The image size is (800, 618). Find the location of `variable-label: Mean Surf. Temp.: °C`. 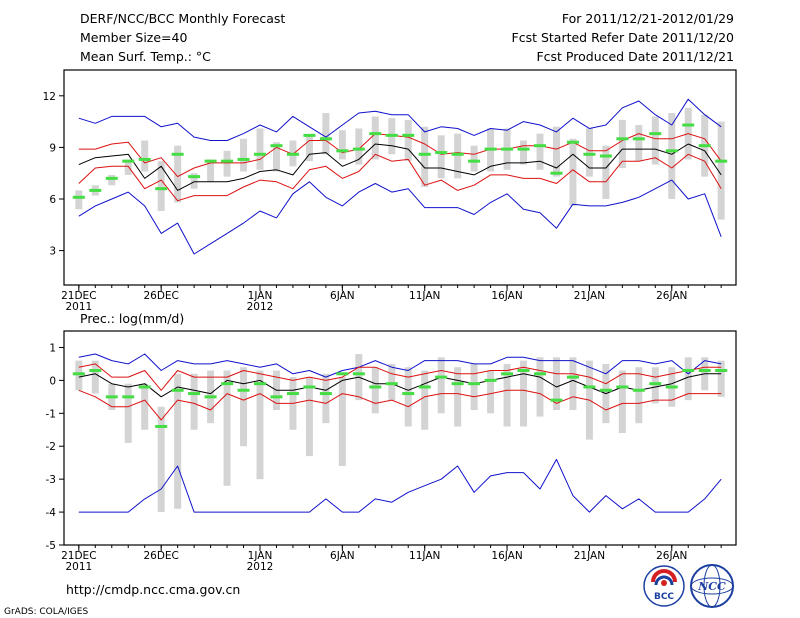

variable-label: Mean Surf. Temp.: °C is located at coordinates (145, 56).